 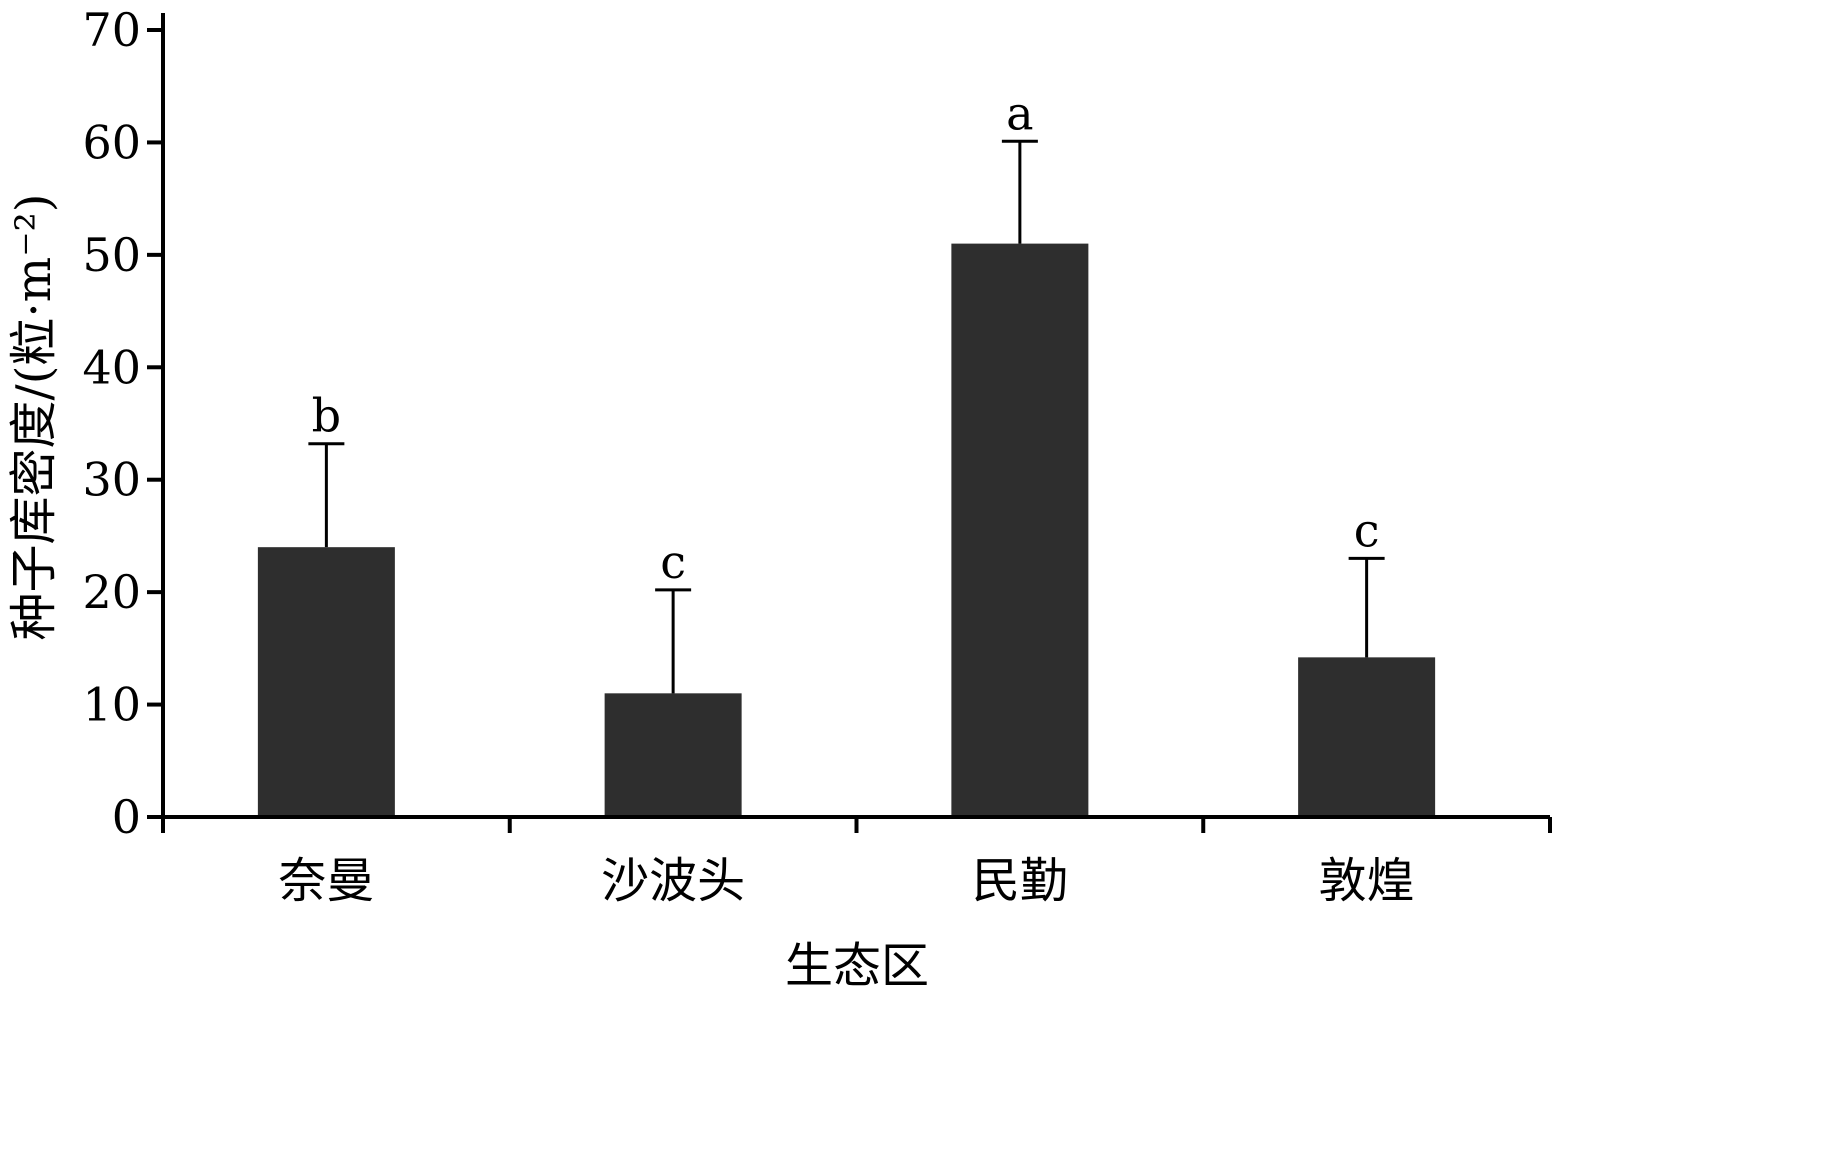 I want to click on y-tick-label-3: 30, so click(x=111, y=480).